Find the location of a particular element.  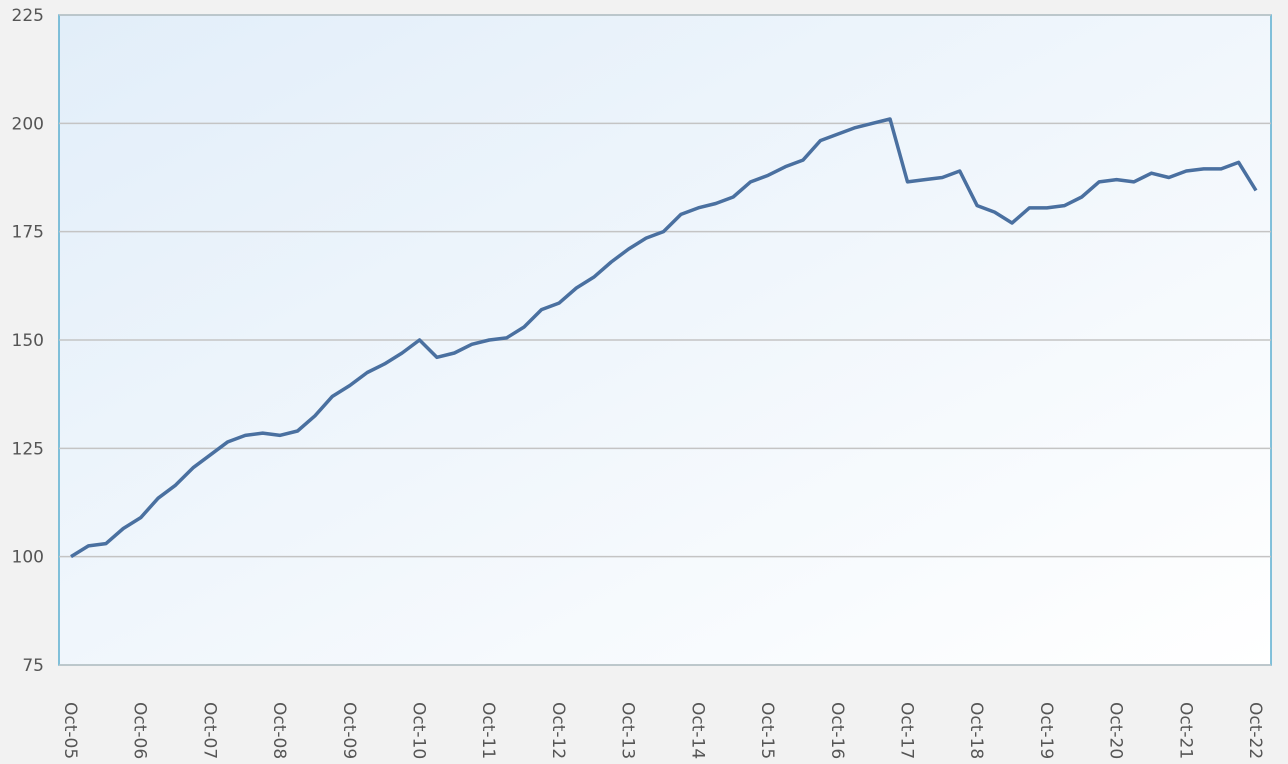

y-tick-label: 225 is located at coordinates (28, 16).